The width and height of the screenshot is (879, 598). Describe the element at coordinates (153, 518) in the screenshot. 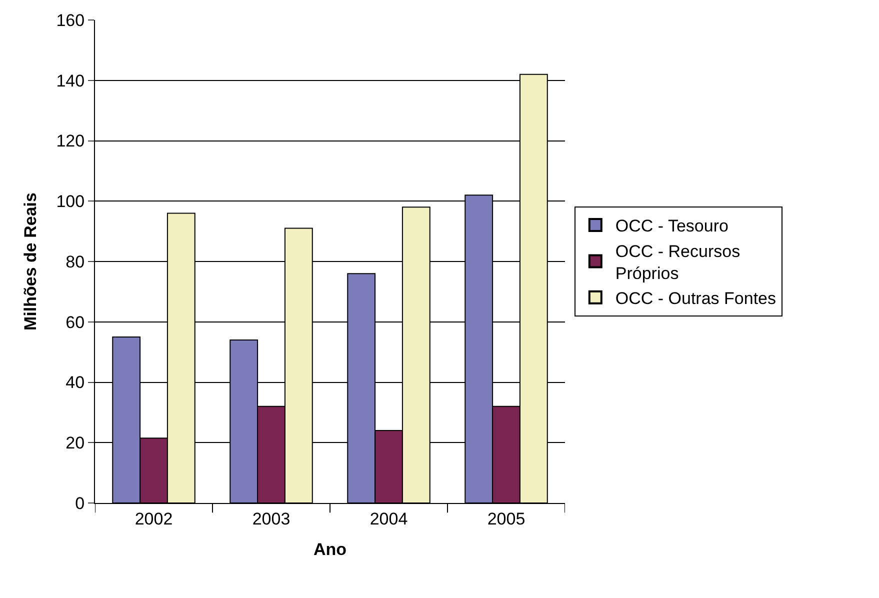

I see `x-tick-label: 2002` at that location.